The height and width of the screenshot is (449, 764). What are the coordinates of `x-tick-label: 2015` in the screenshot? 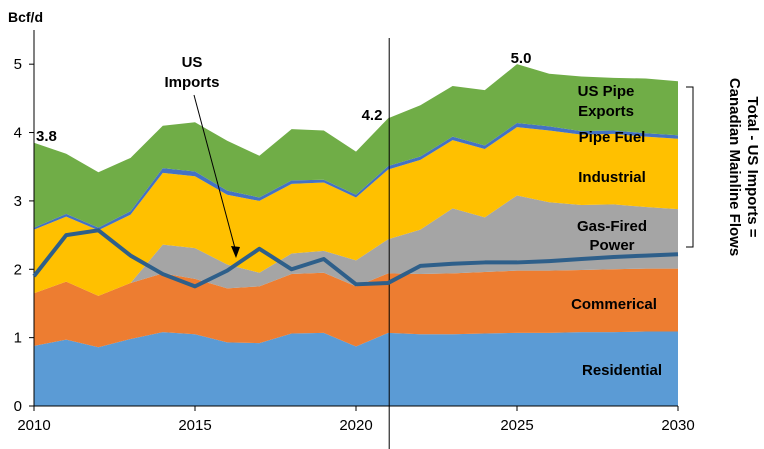 It's located at (194, 425).